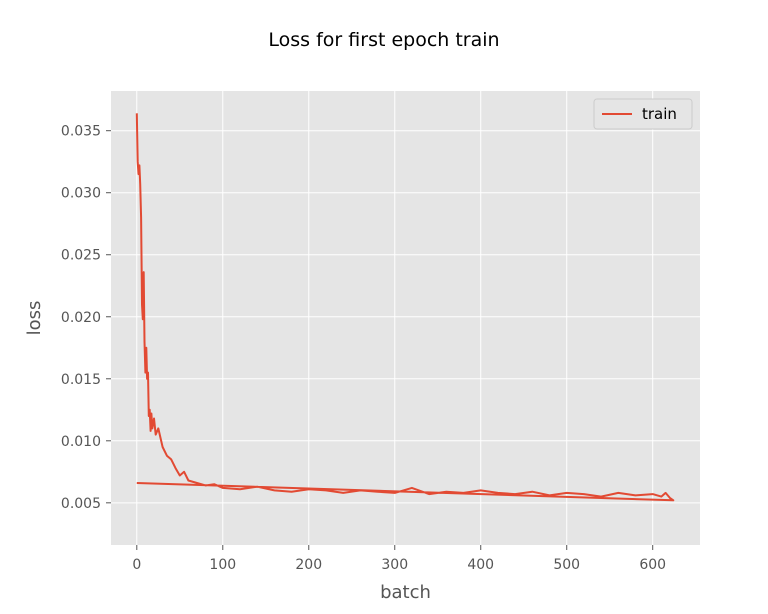  Describe the element at coordinates (81, 380) in the screenshot. I see `y-tick-label: 0.015` at that location.